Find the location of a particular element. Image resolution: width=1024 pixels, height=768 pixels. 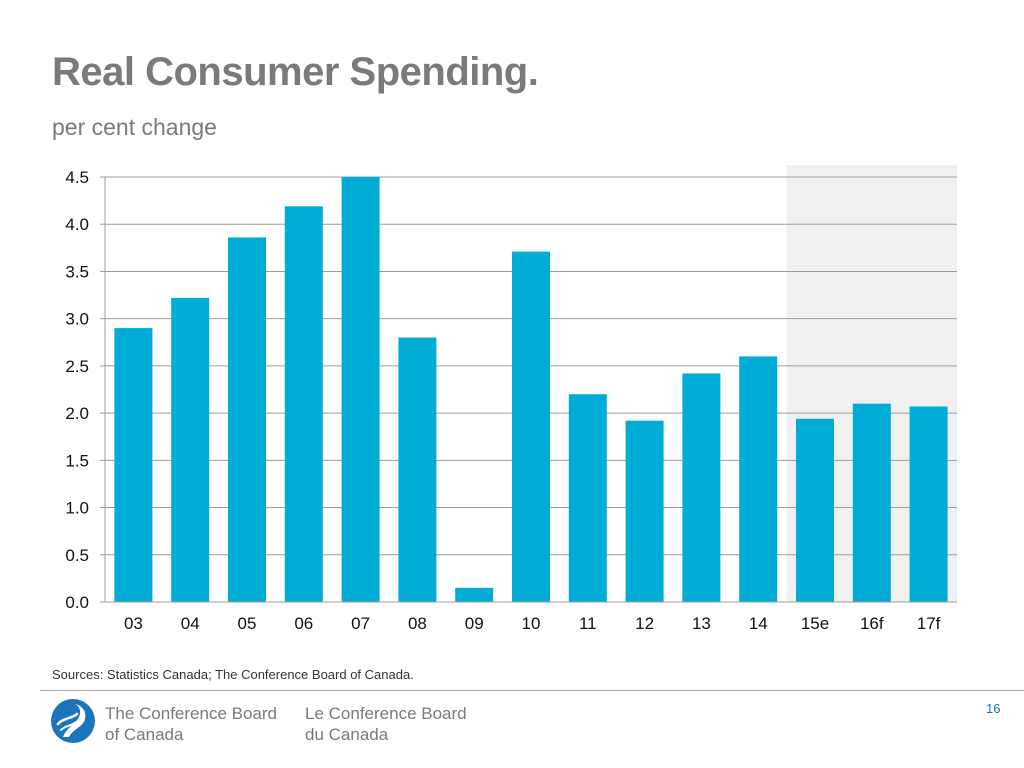

x-tick-label: 13 is located at coordinates (701, 623).